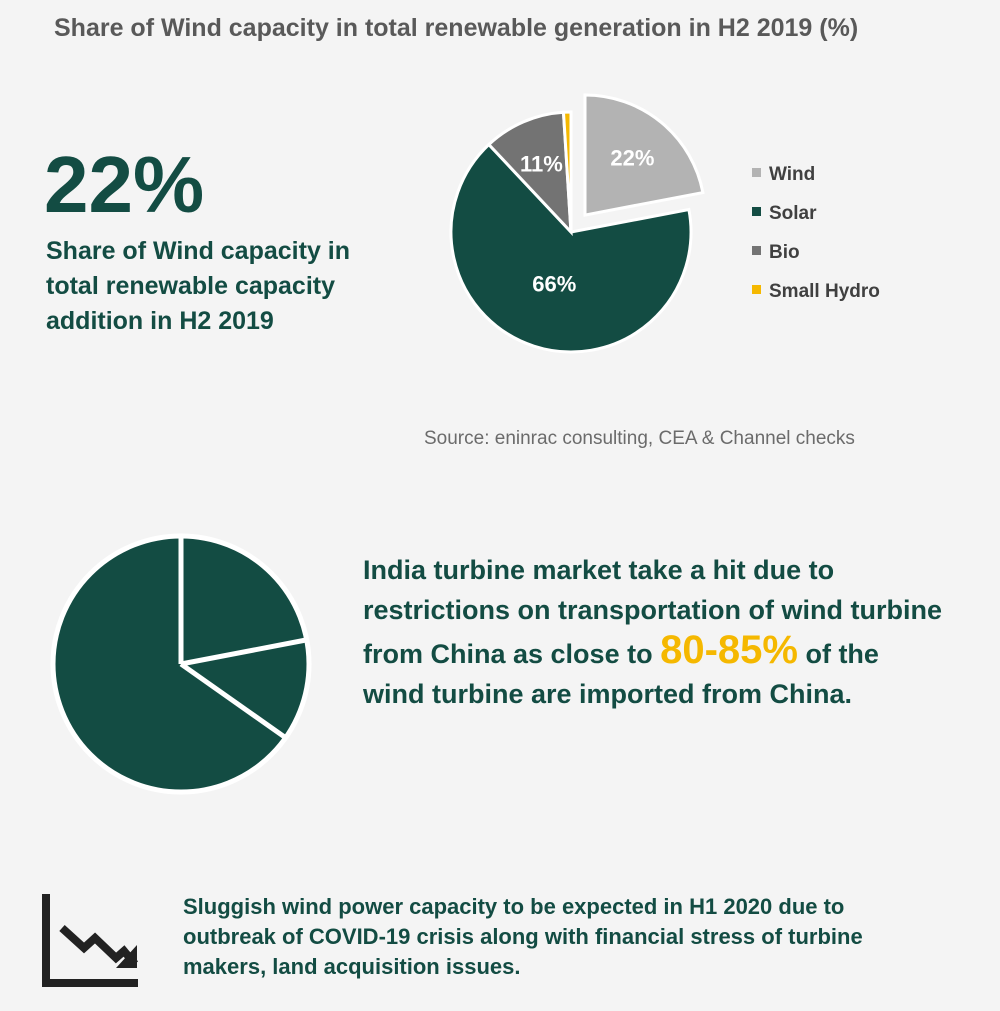 This screenshot has height=1011, width=1000. Describe the element at coordinates (571, 248) in the screenshot. I see `pie-slice-solar` at that location.